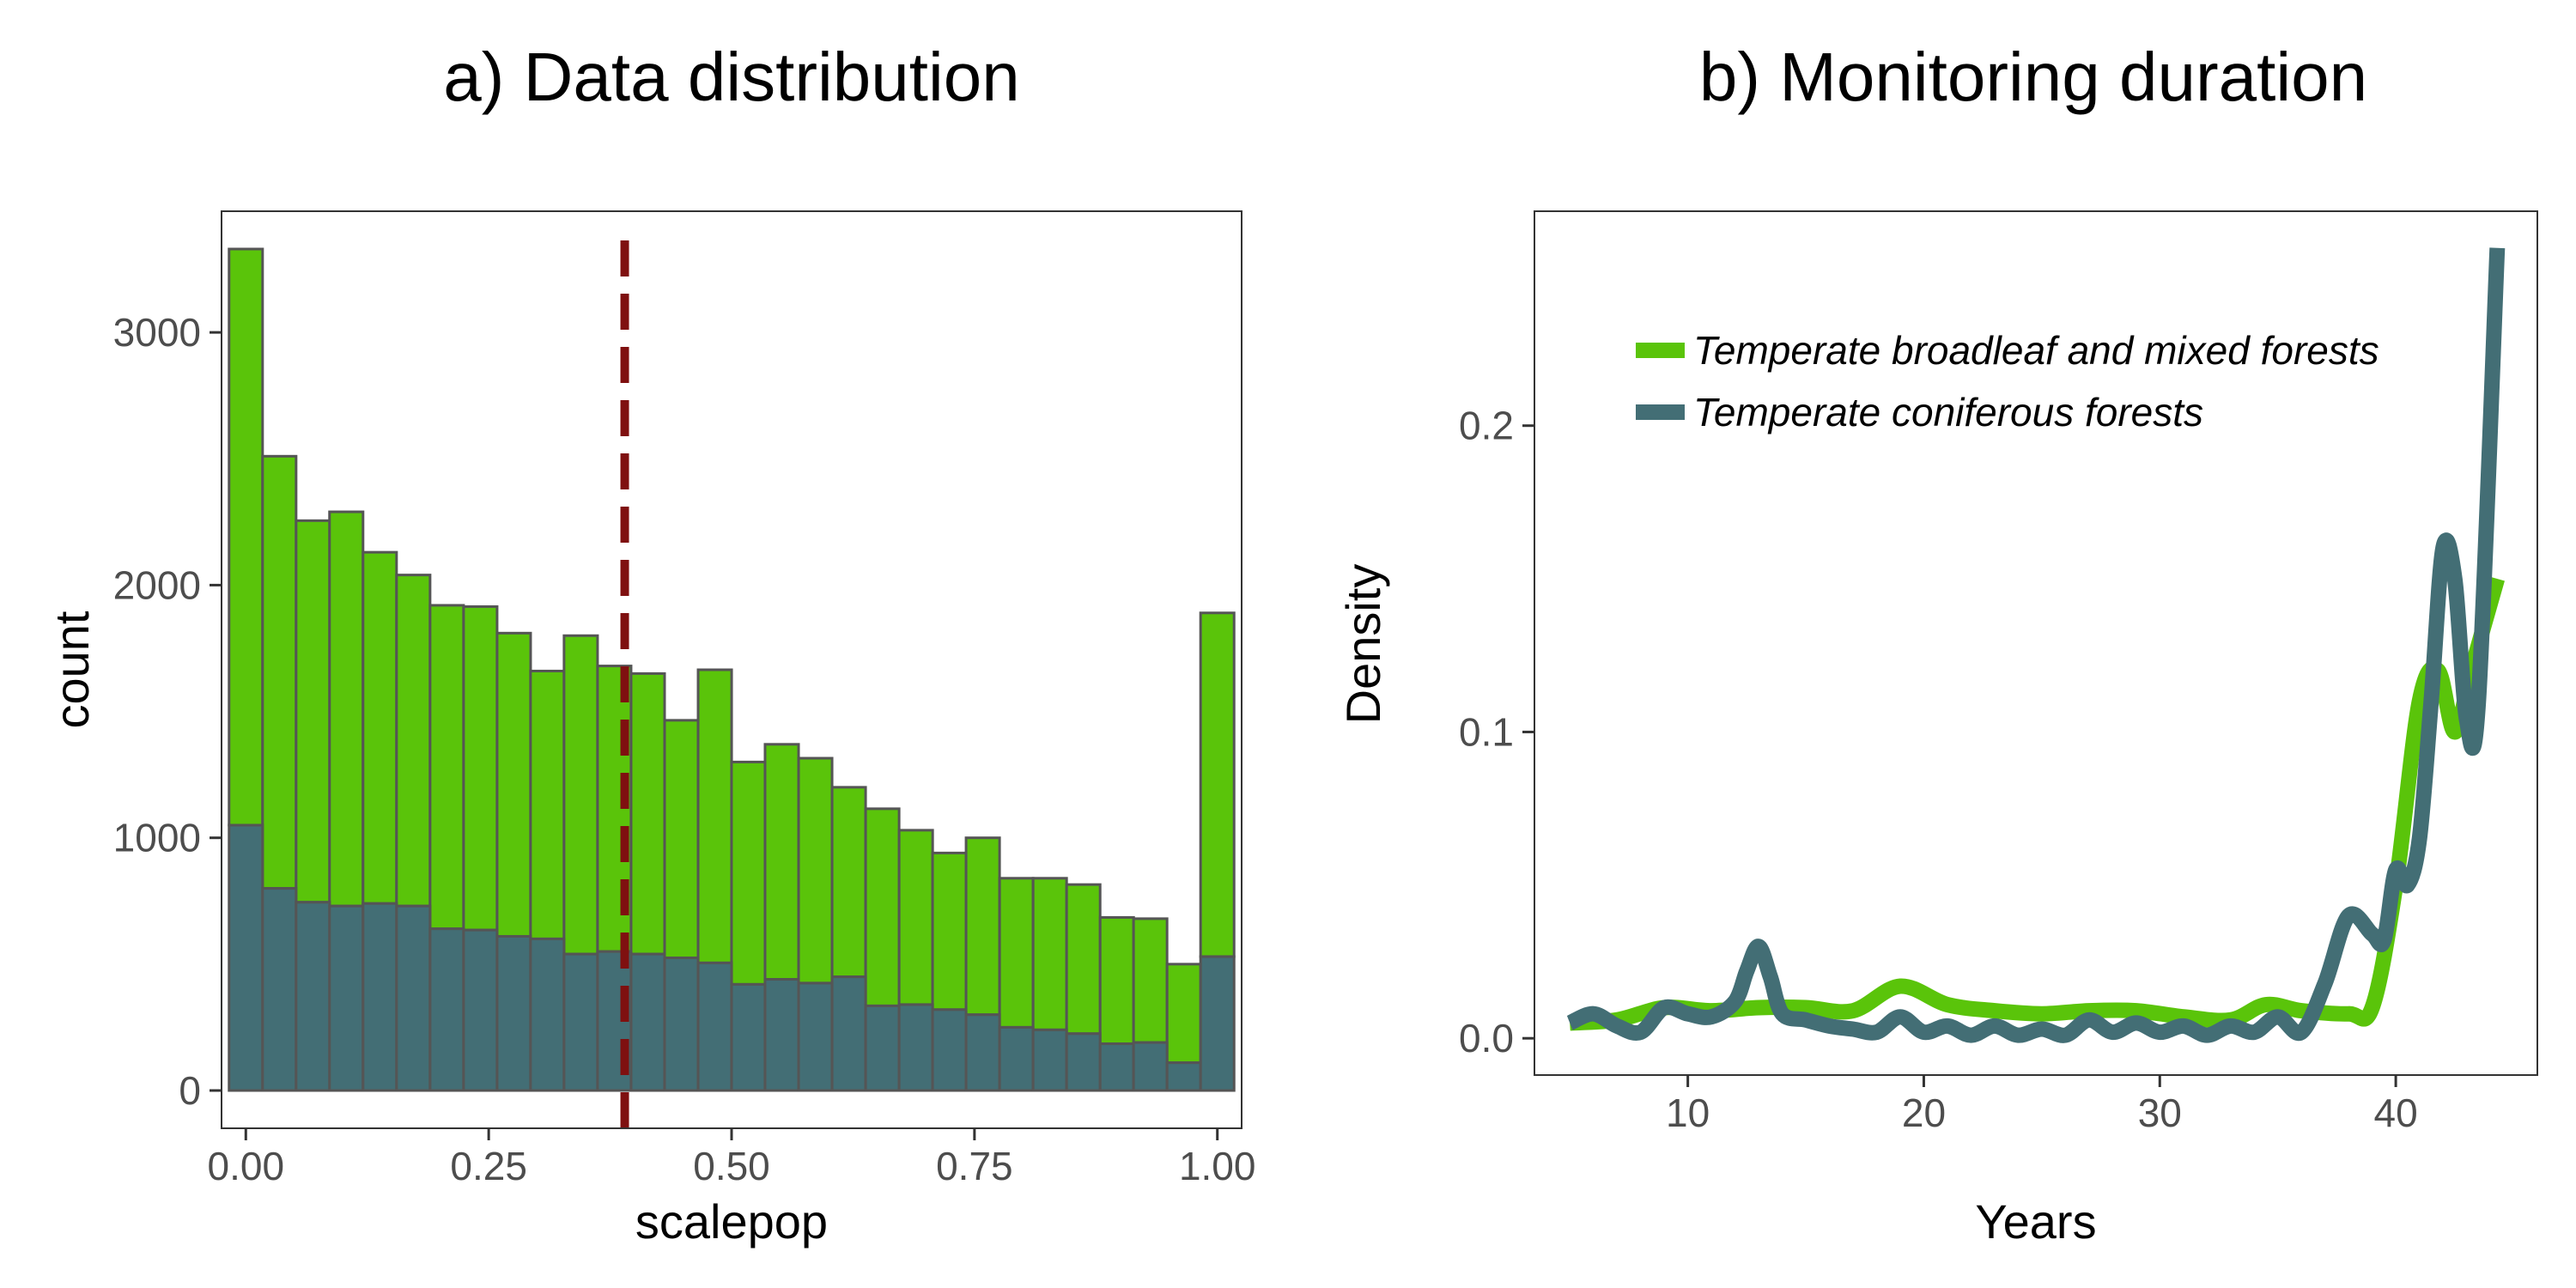 This screenshot has height=1288, width=2576. Describe the element at coordinates (2396, 1113) in the screenshot. I see `x-tick-label: 40` at that location.